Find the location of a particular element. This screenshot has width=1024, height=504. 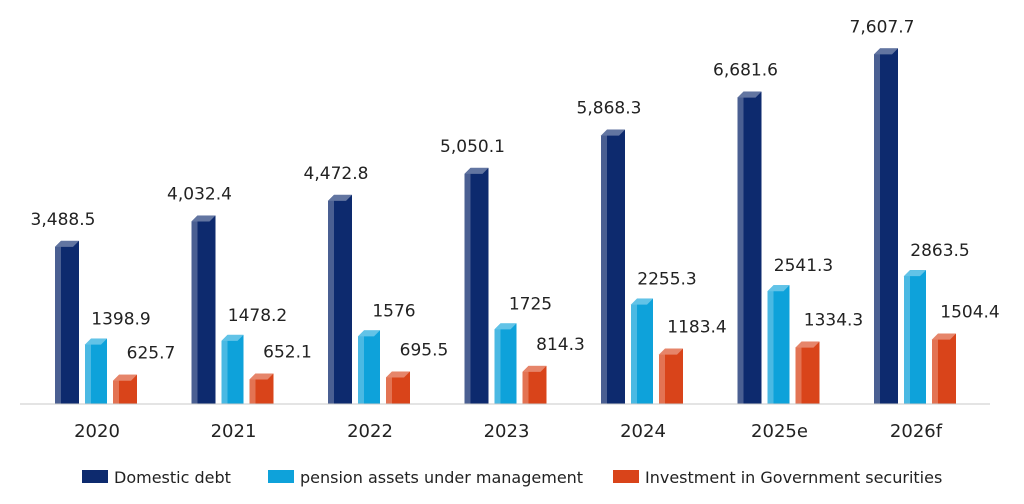

data-label: 1478.2 is located at coordinates (257, 316).